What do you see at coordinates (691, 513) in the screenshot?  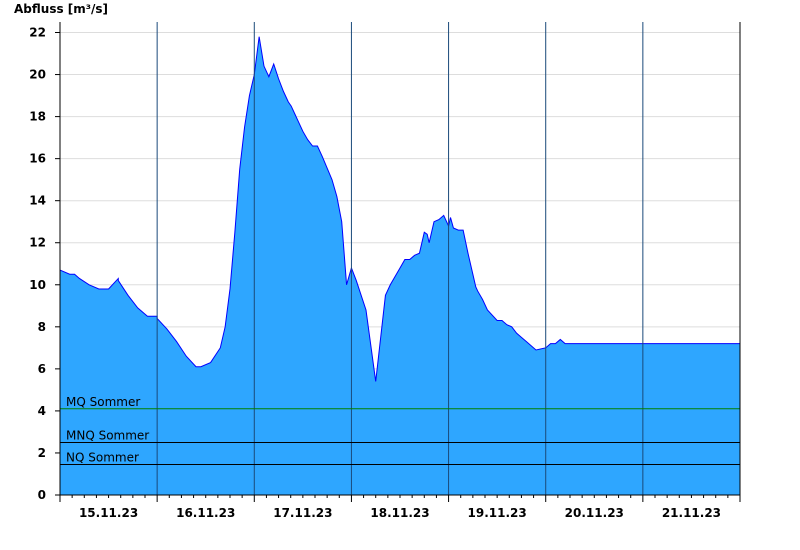 I see `x-tick-label: 21.11.23` at bounding box center [691, 513].